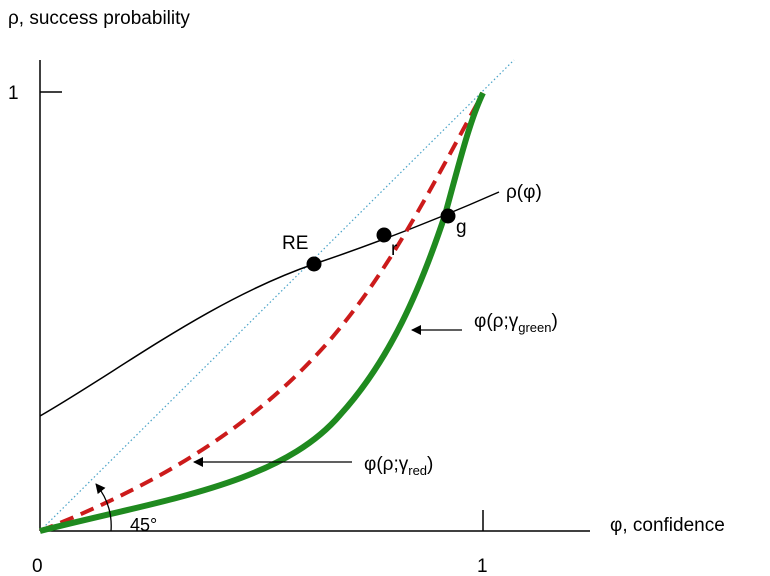 This screenshot has height=576, width=770. I want to click on label-green-curve: φ(ρ;γgreen), so click(516, 323).